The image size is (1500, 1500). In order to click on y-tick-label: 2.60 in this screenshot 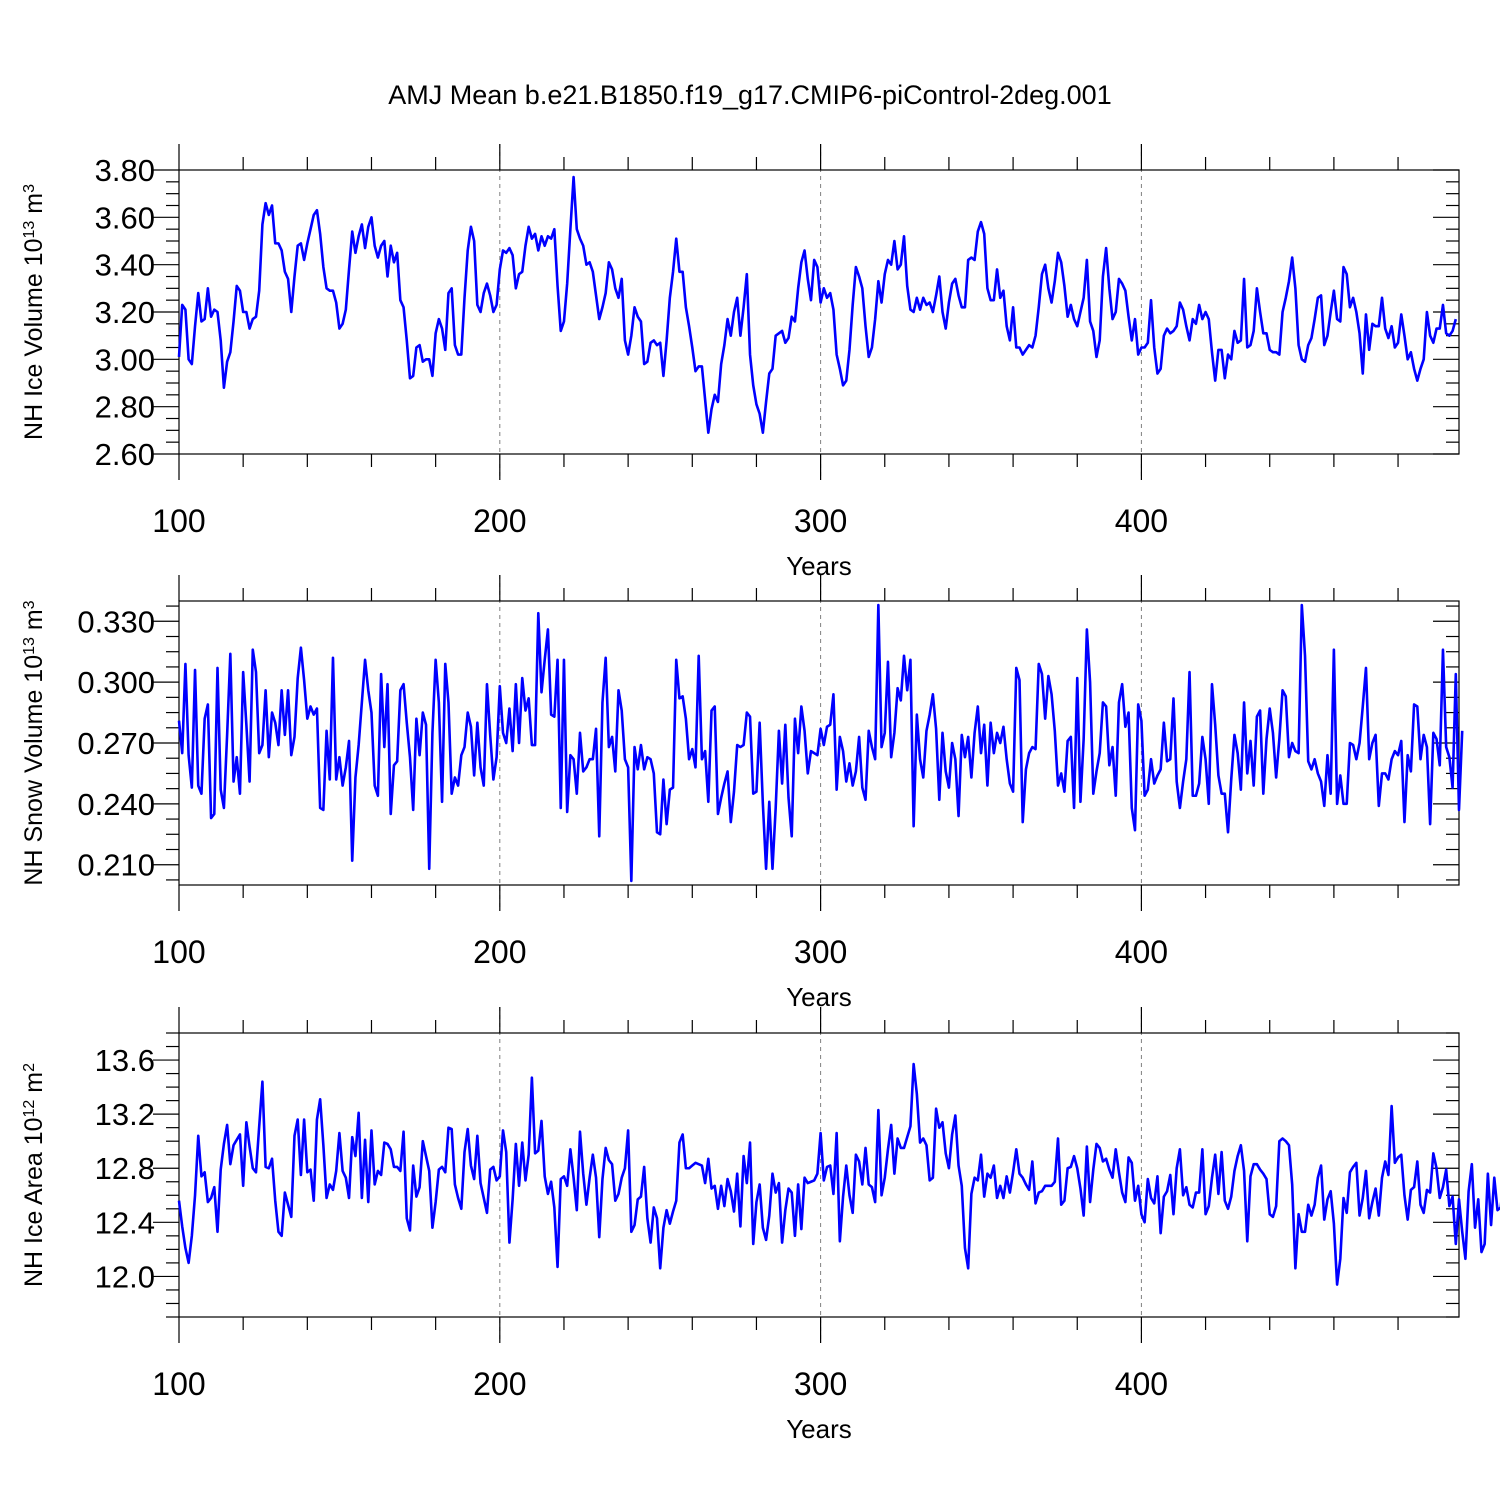, I will do `click(125, 454)`.